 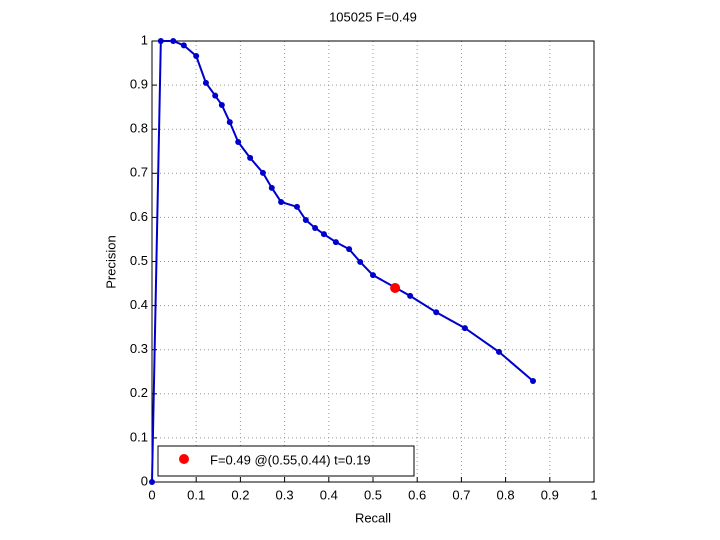 I want to click on x-tick-label: 0.2, so click(x=240, y=494).